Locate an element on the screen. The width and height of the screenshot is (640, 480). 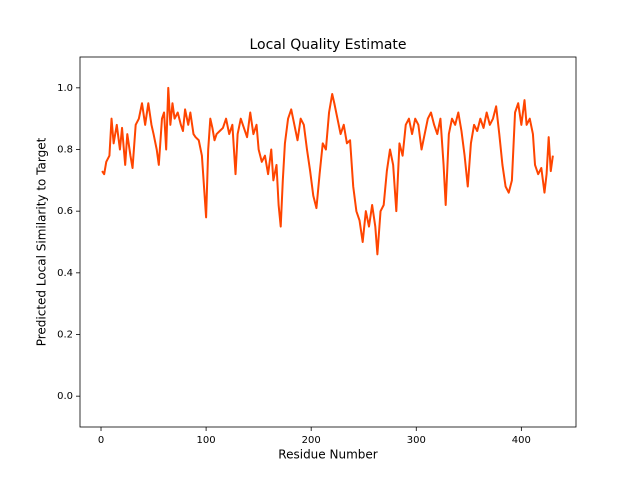
x-tick-label: 400 is located at coordinates (521, 440).